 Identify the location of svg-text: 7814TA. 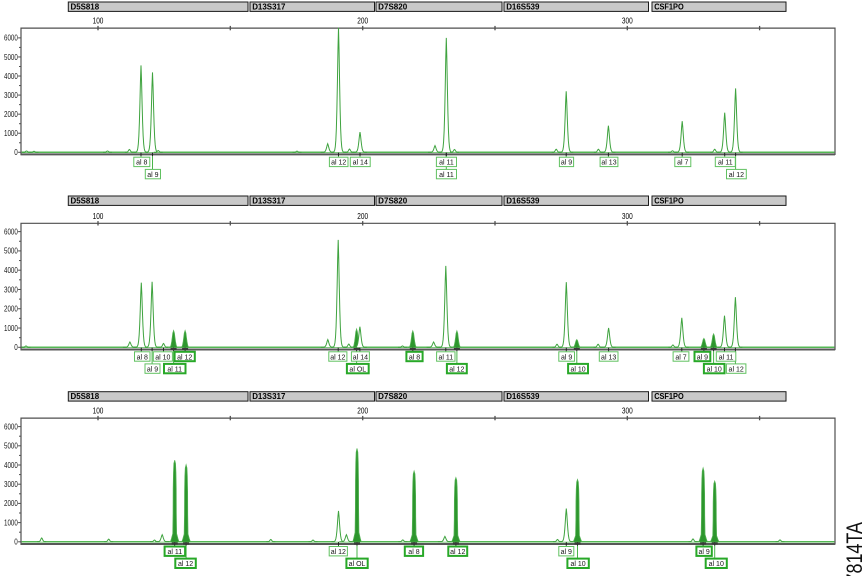
(853, 549).